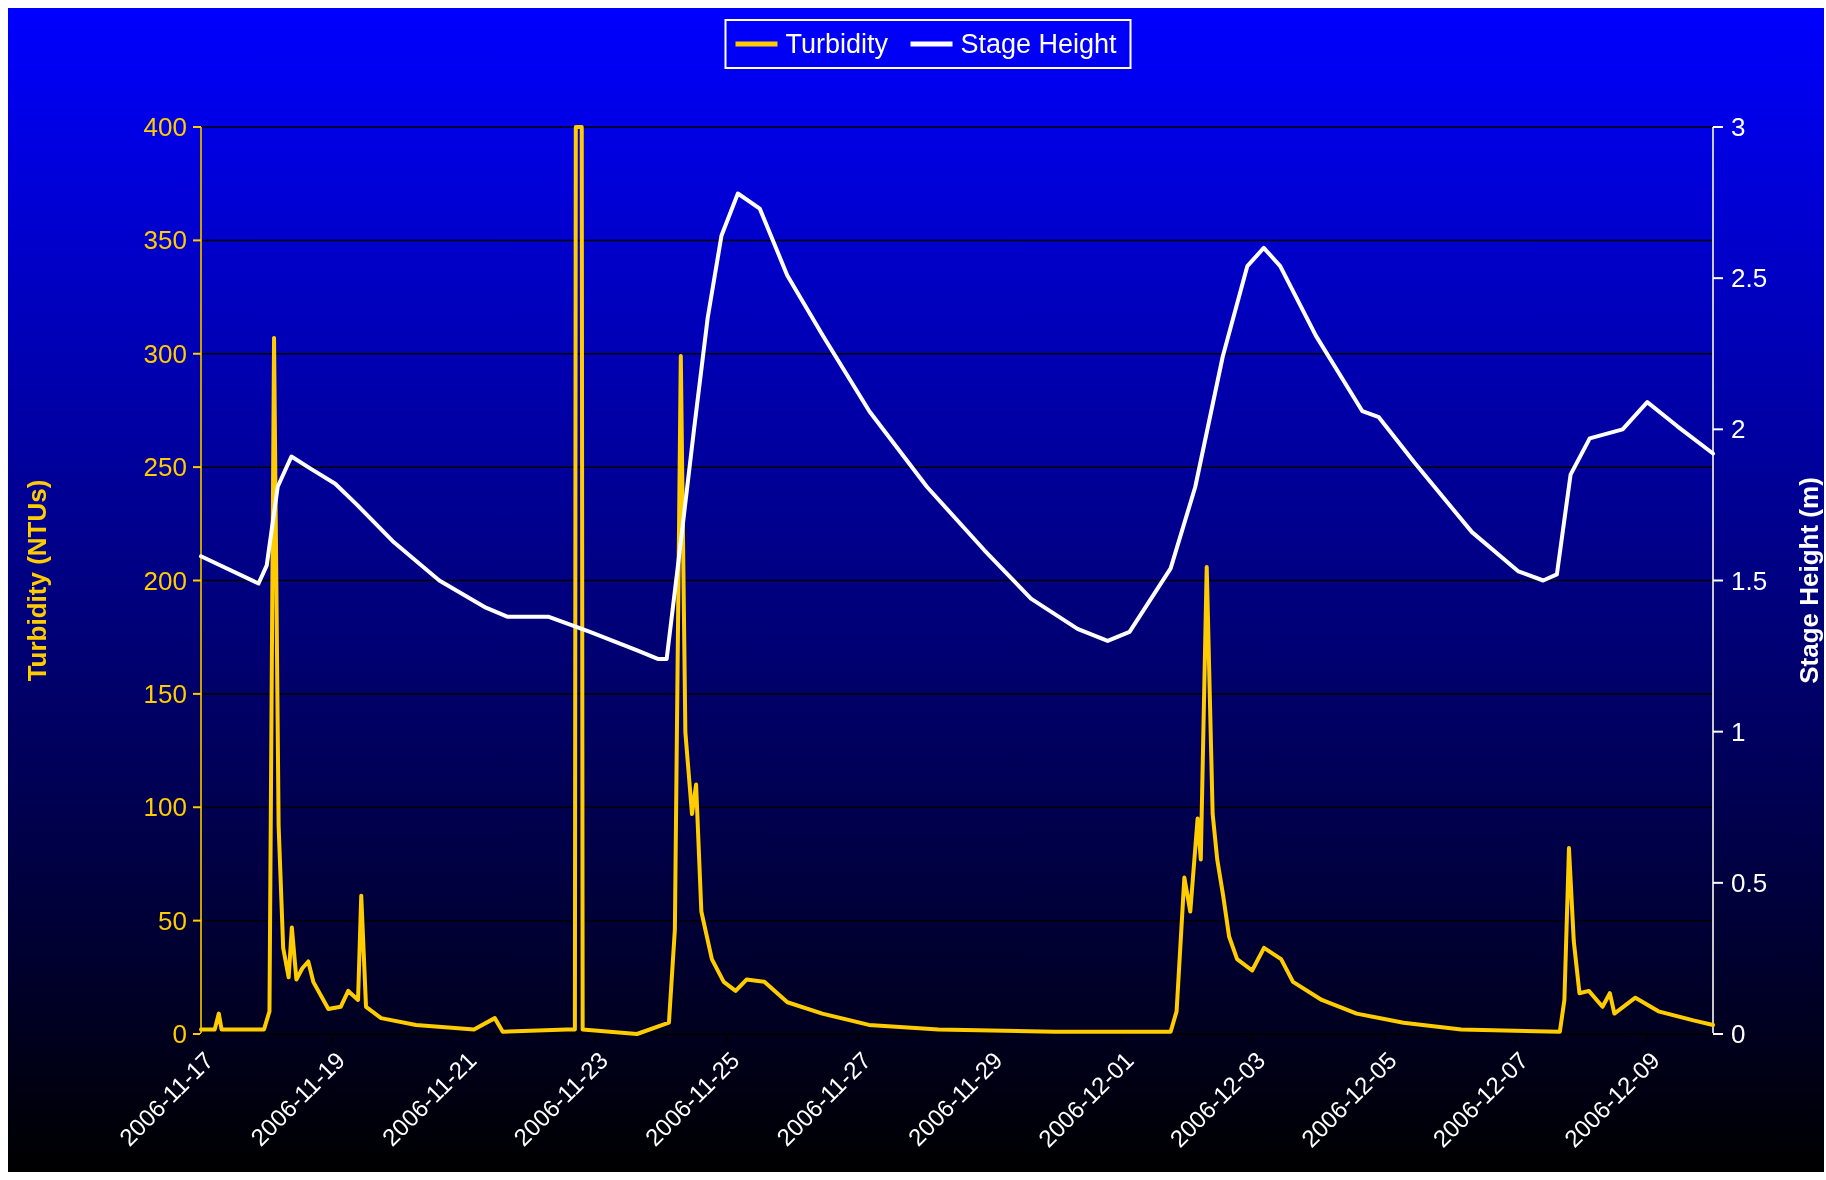 The height and width of the screenshot is (1180, 1826). I want to click on y-axis-title: Turbidity (NTUs), so click(37, 580).